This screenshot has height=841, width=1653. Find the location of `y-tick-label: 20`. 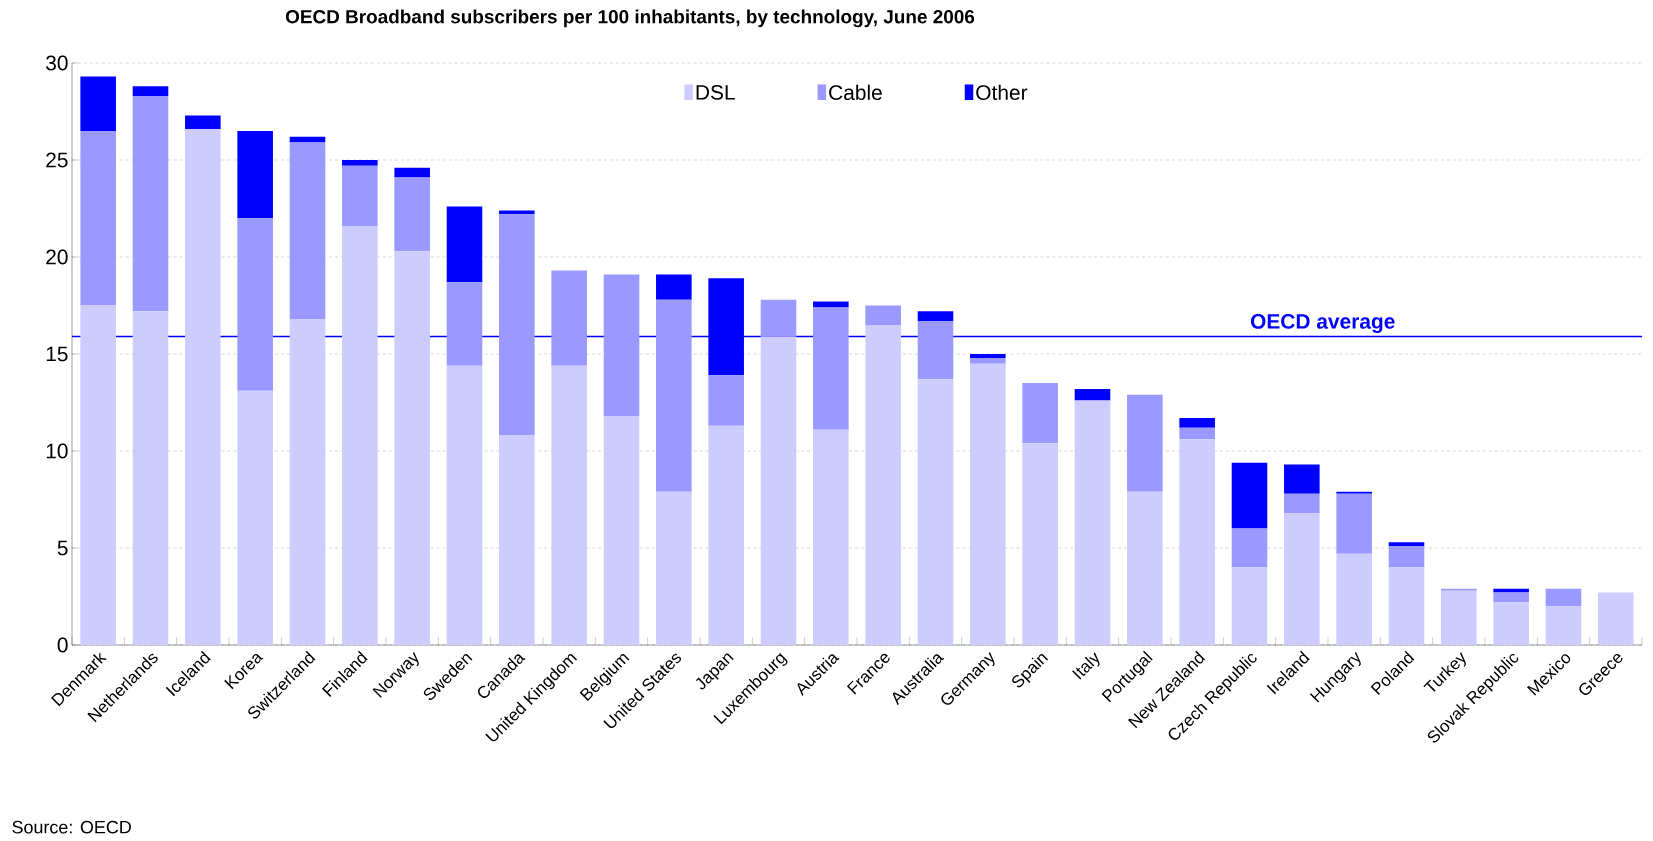

y-tick-label: 20 is located at coordinates (57, 257).